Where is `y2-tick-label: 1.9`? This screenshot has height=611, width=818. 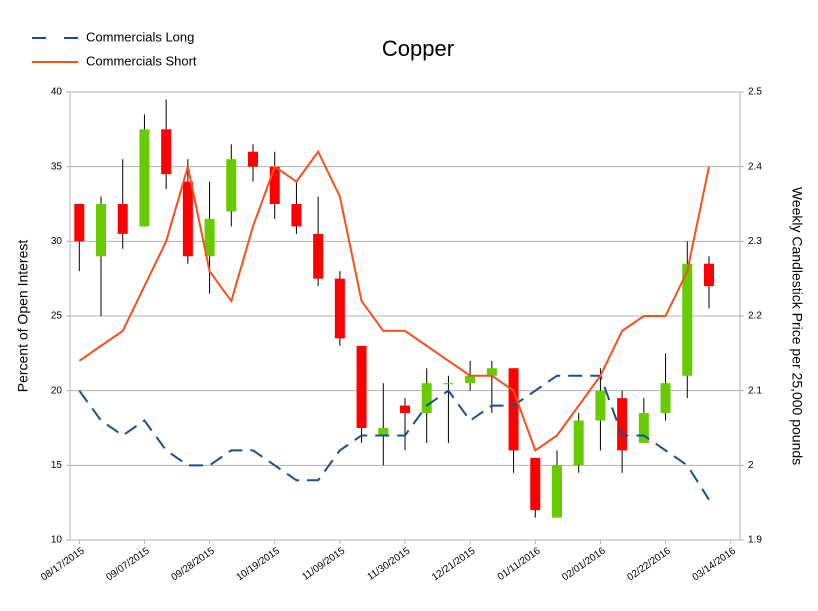
y2-tick-label: 1.9 is located at coordinates (755, 540).